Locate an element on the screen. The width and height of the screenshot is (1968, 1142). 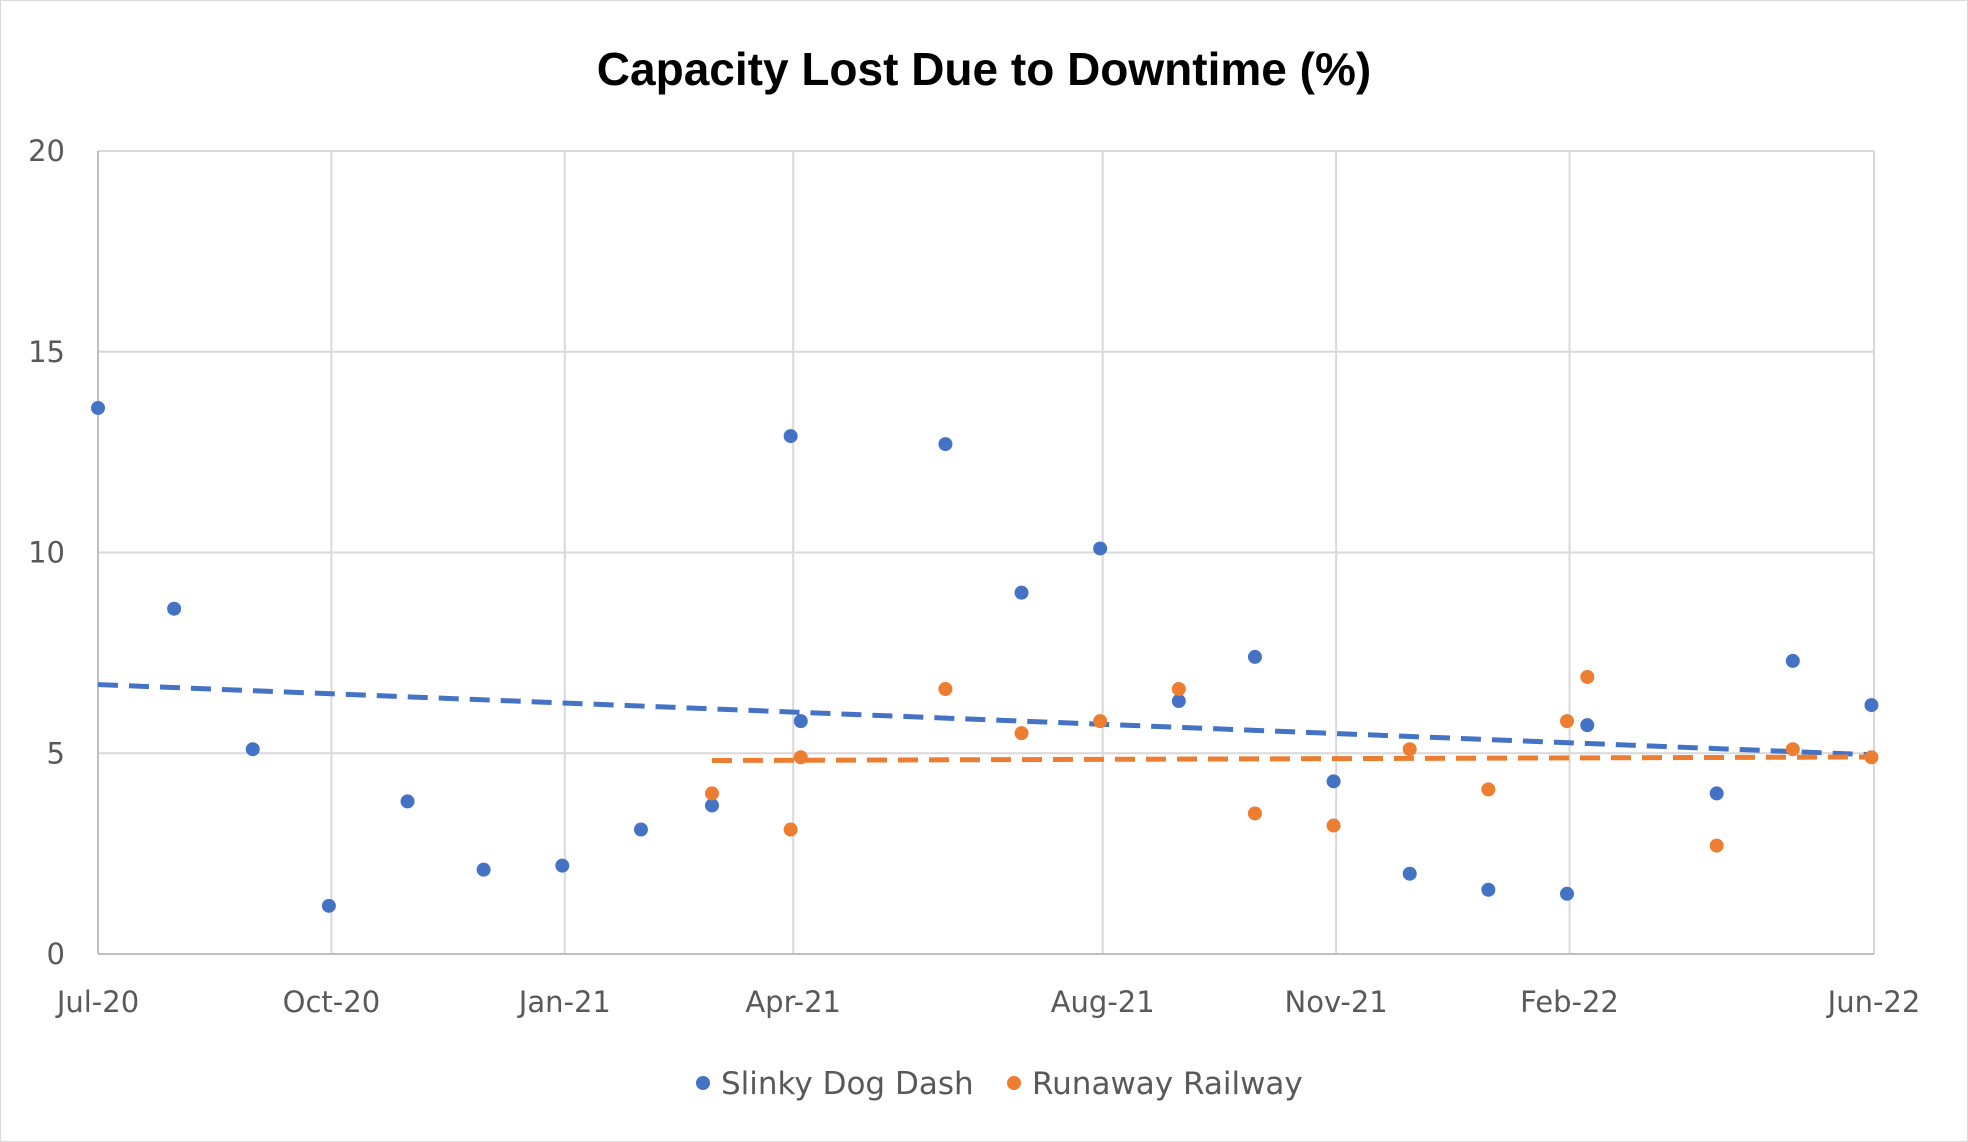
y-tick-label: 5 is located at coordinates (56, 753).